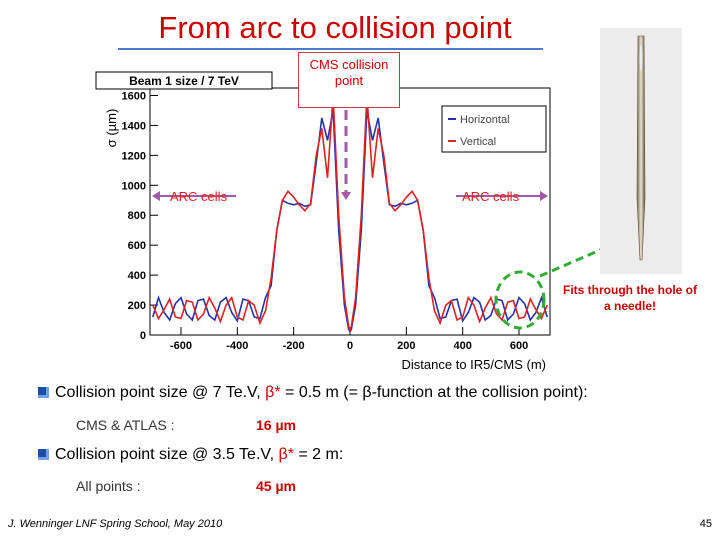  Describe the element at coordinates (137, 246) in the screenshot. I see `y-tick-label: 600` at that location.